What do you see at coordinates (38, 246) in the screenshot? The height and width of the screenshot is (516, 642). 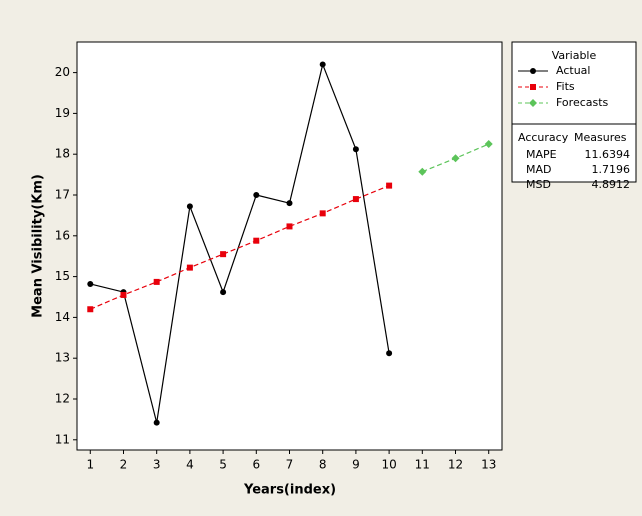 I see `y-axis-label: Mean Visibility(Km)` at bounding box center [38, 246].